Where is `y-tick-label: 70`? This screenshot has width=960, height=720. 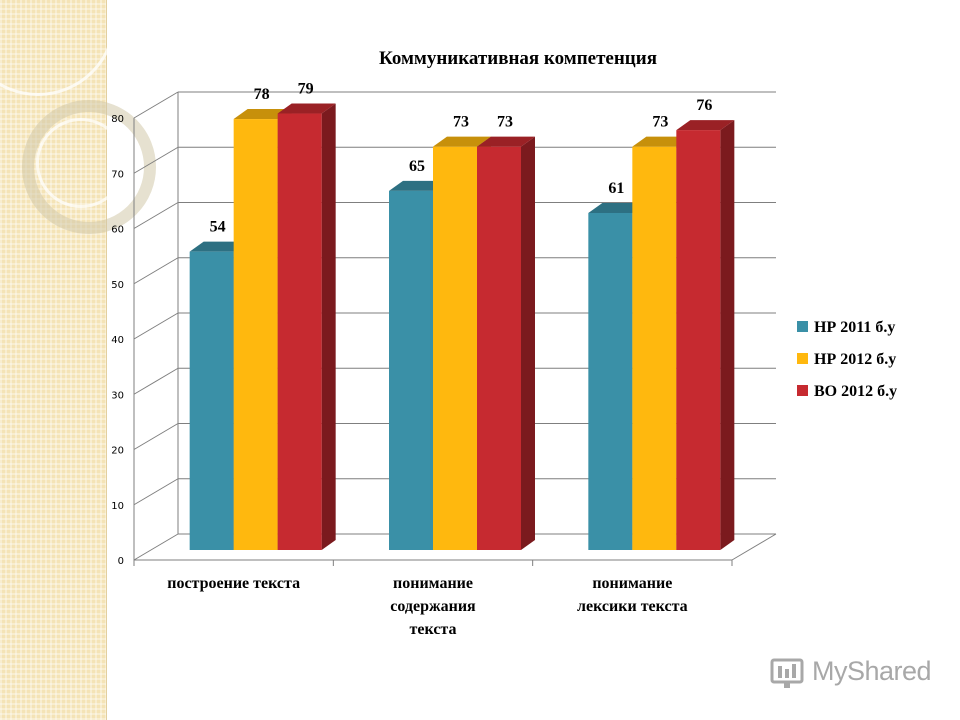 y-tick-label: 70 is located at coordinates (117, 174).